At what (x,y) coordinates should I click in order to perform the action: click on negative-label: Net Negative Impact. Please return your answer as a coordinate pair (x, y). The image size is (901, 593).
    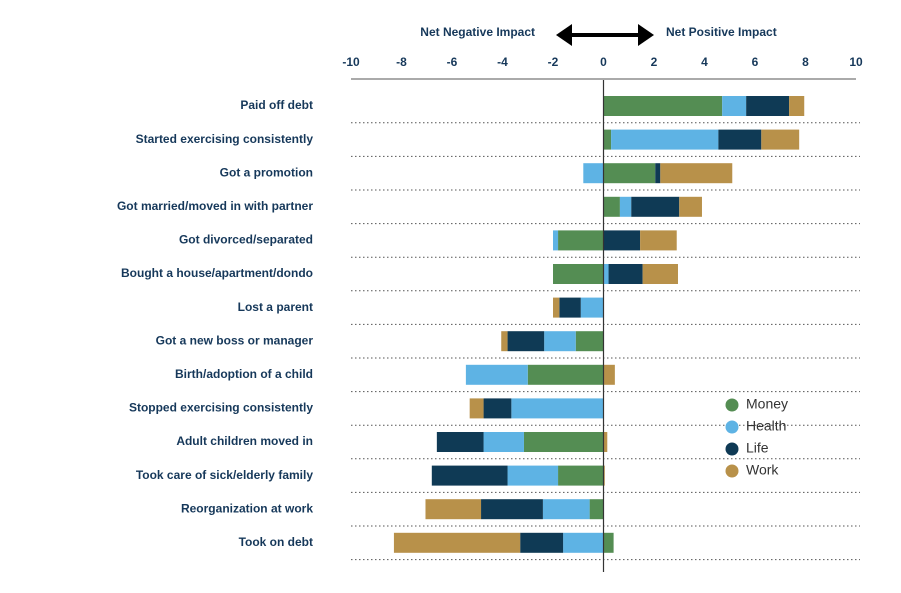
    Looking at the image, I should click on (477, 32).